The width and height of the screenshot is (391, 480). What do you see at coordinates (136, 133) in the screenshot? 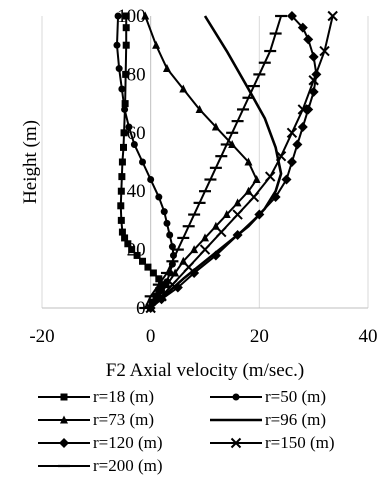
I see `y-tick-label: 60` at bounding box center [136, 133].